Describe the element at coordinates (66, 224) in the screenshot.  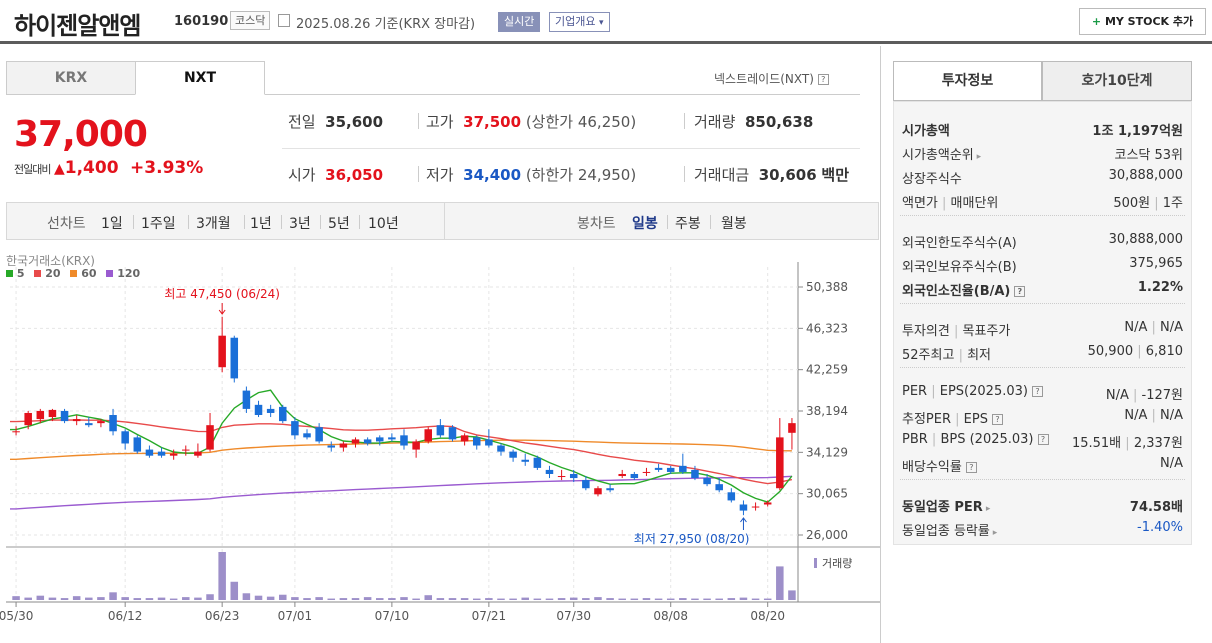
I see `line-chart-label: 선차트` at that location.